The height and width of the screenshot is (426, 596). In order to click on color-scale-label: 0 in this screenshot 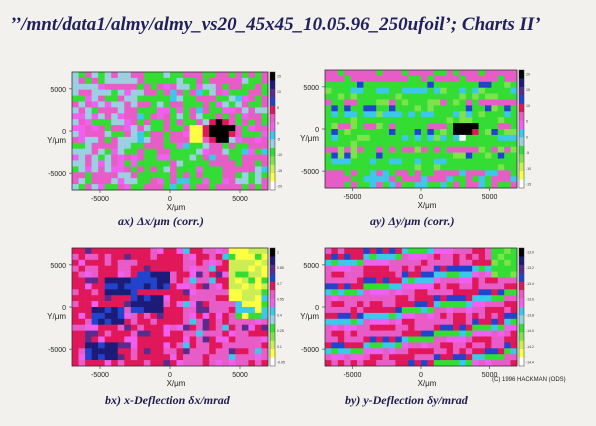, I will do `click(278, 124)`.